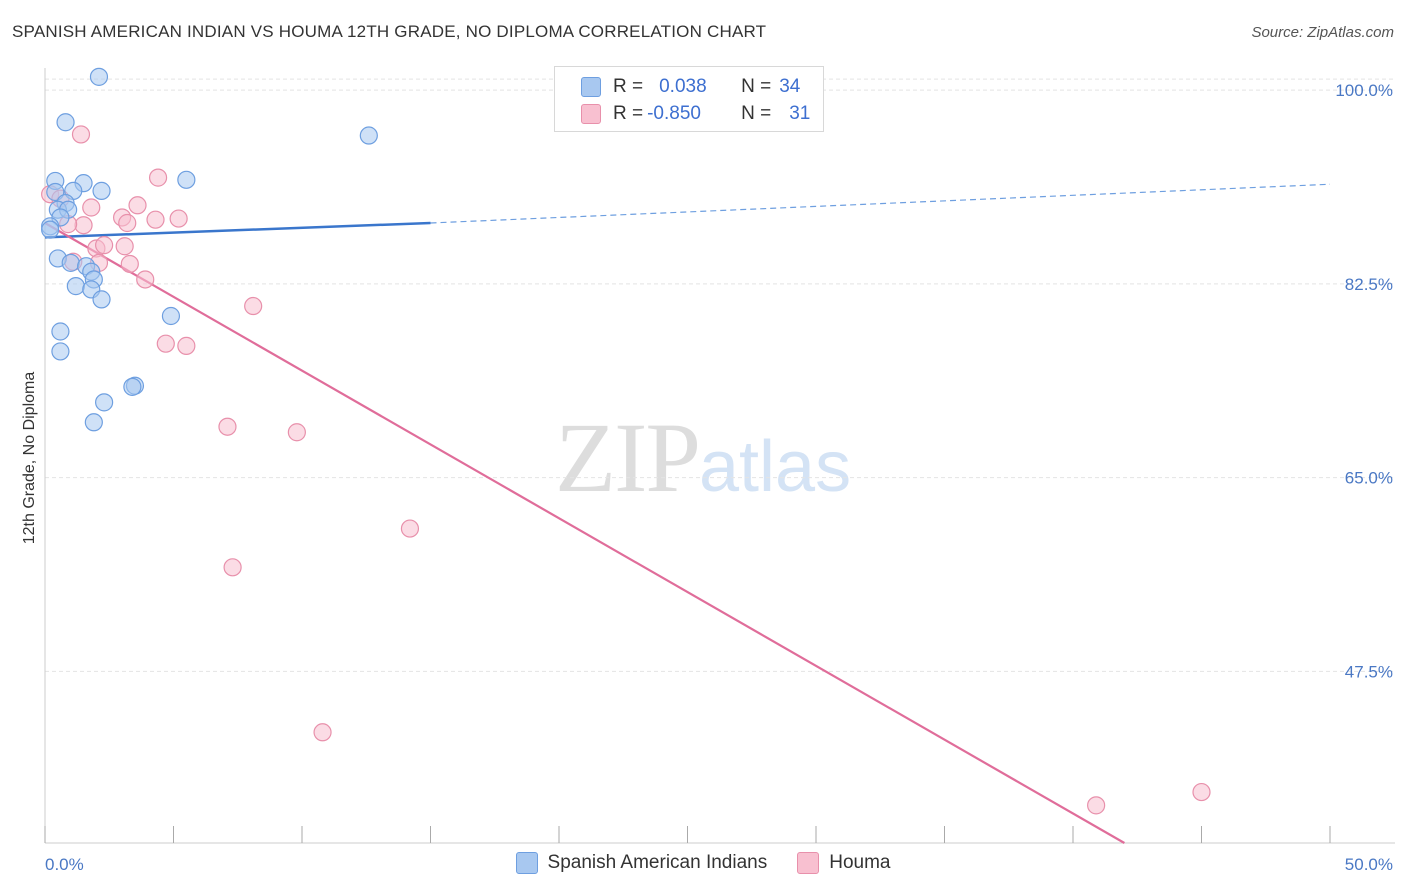  I want to click on watermark: ZIPatlas, so click(703, 457).